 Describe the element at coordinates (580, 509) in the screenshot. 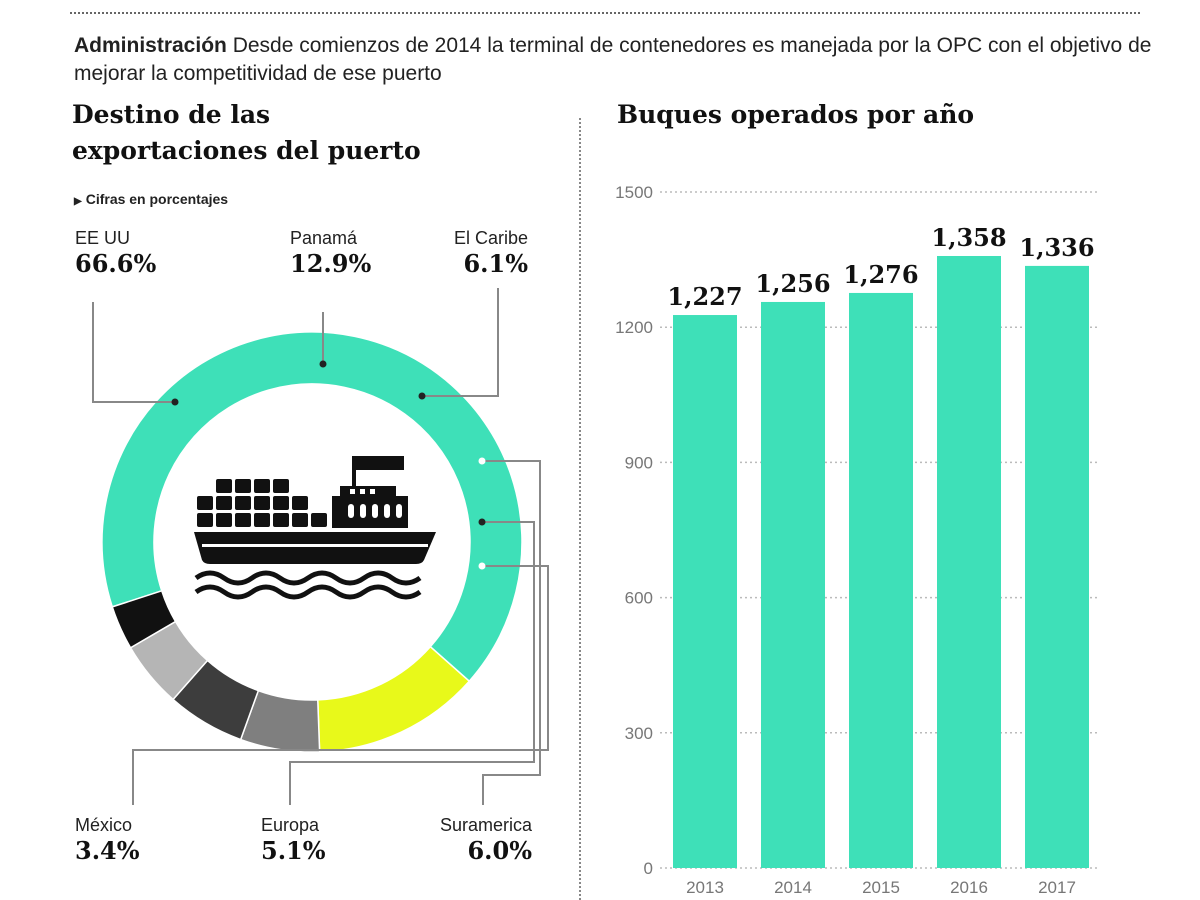

I see `panel-divider` at that location.